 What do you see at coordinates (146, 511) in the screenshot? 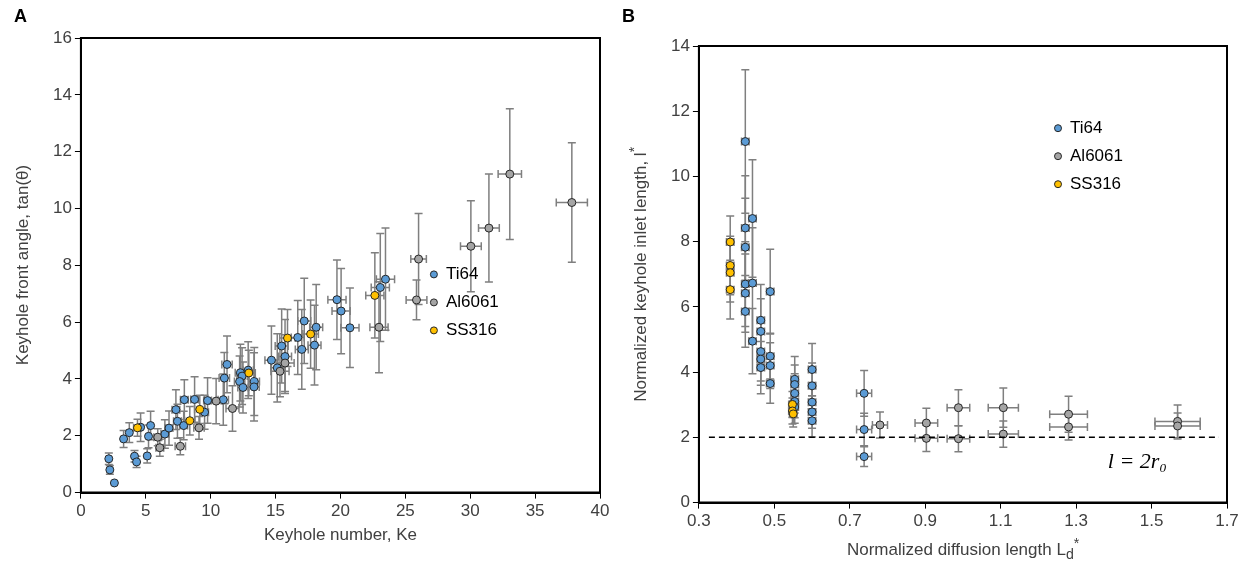
I see `x-tick-label: 5` at bounding box center [146, 511].